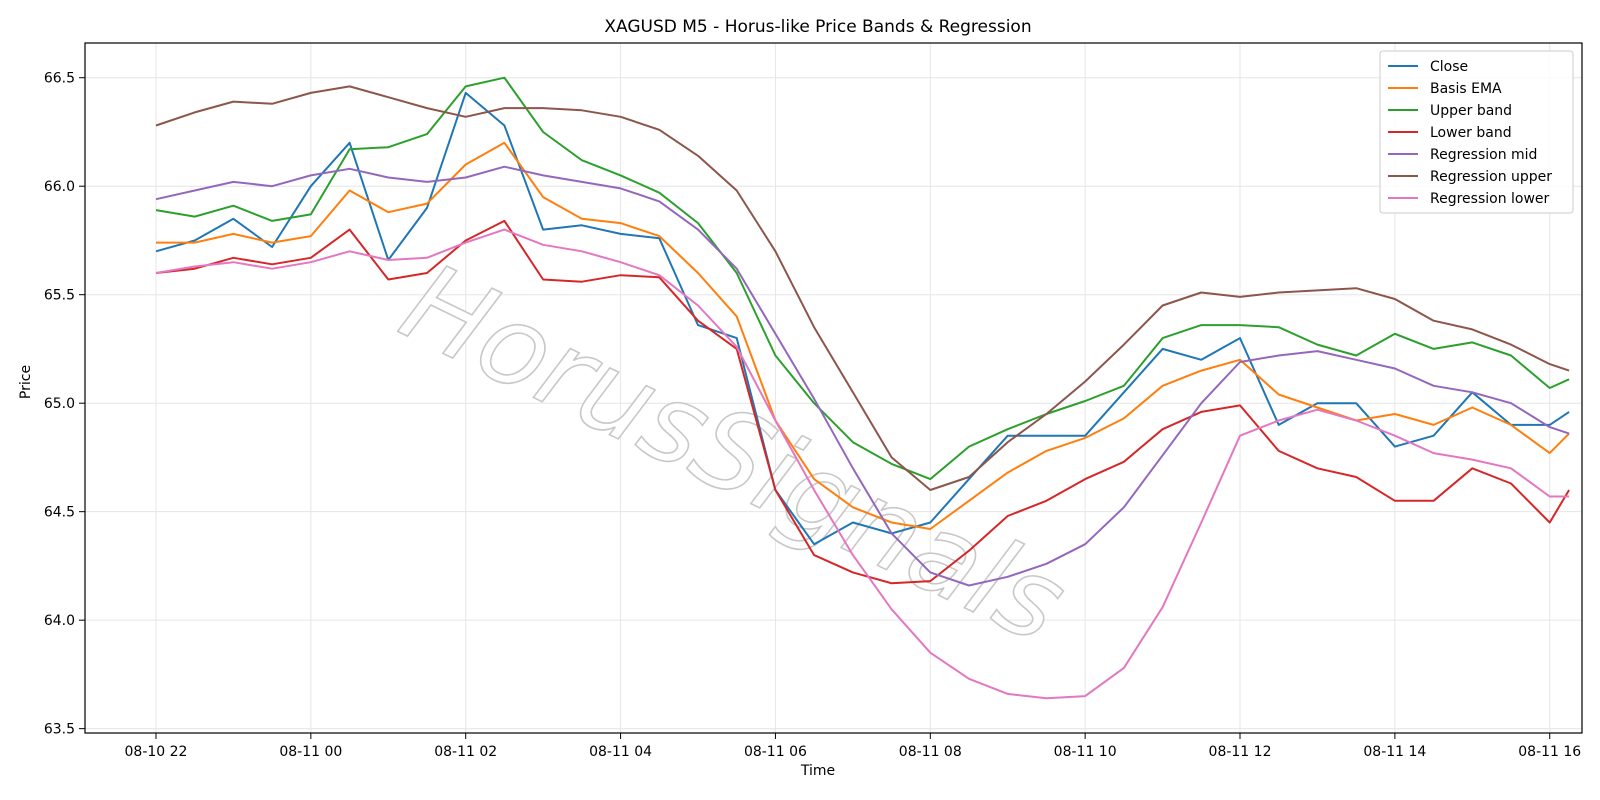  What do you see at coordinates (817, 771) in the screenshot?
I see `x-axis-title: Time` at bounding box center [817, 771].